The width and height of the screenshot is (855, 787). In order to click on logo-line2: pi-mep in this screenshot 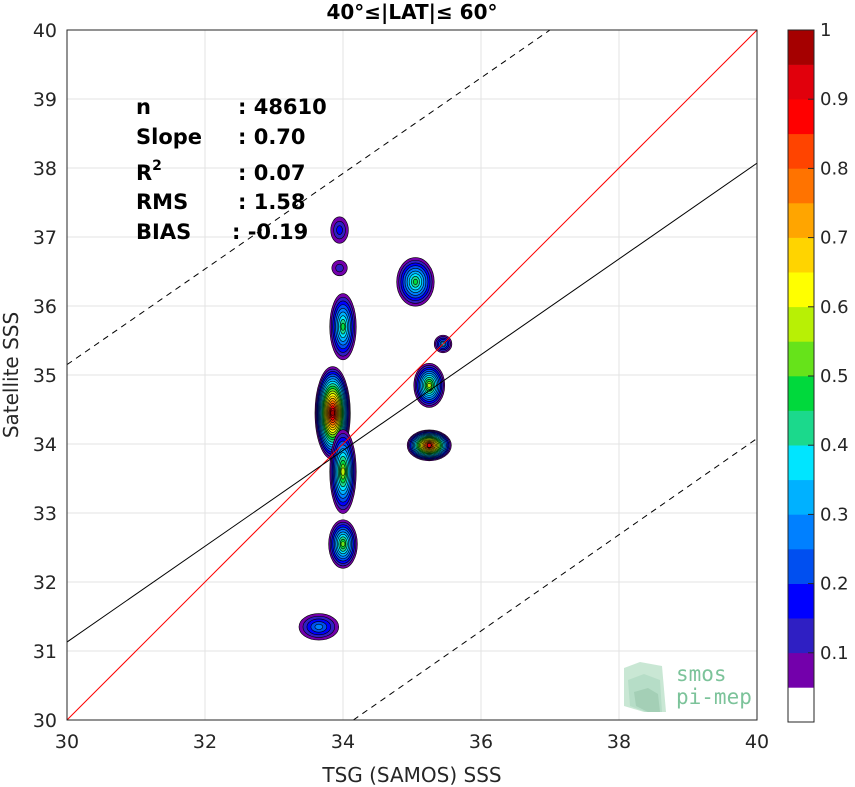, I will do `click(714, 697)`.